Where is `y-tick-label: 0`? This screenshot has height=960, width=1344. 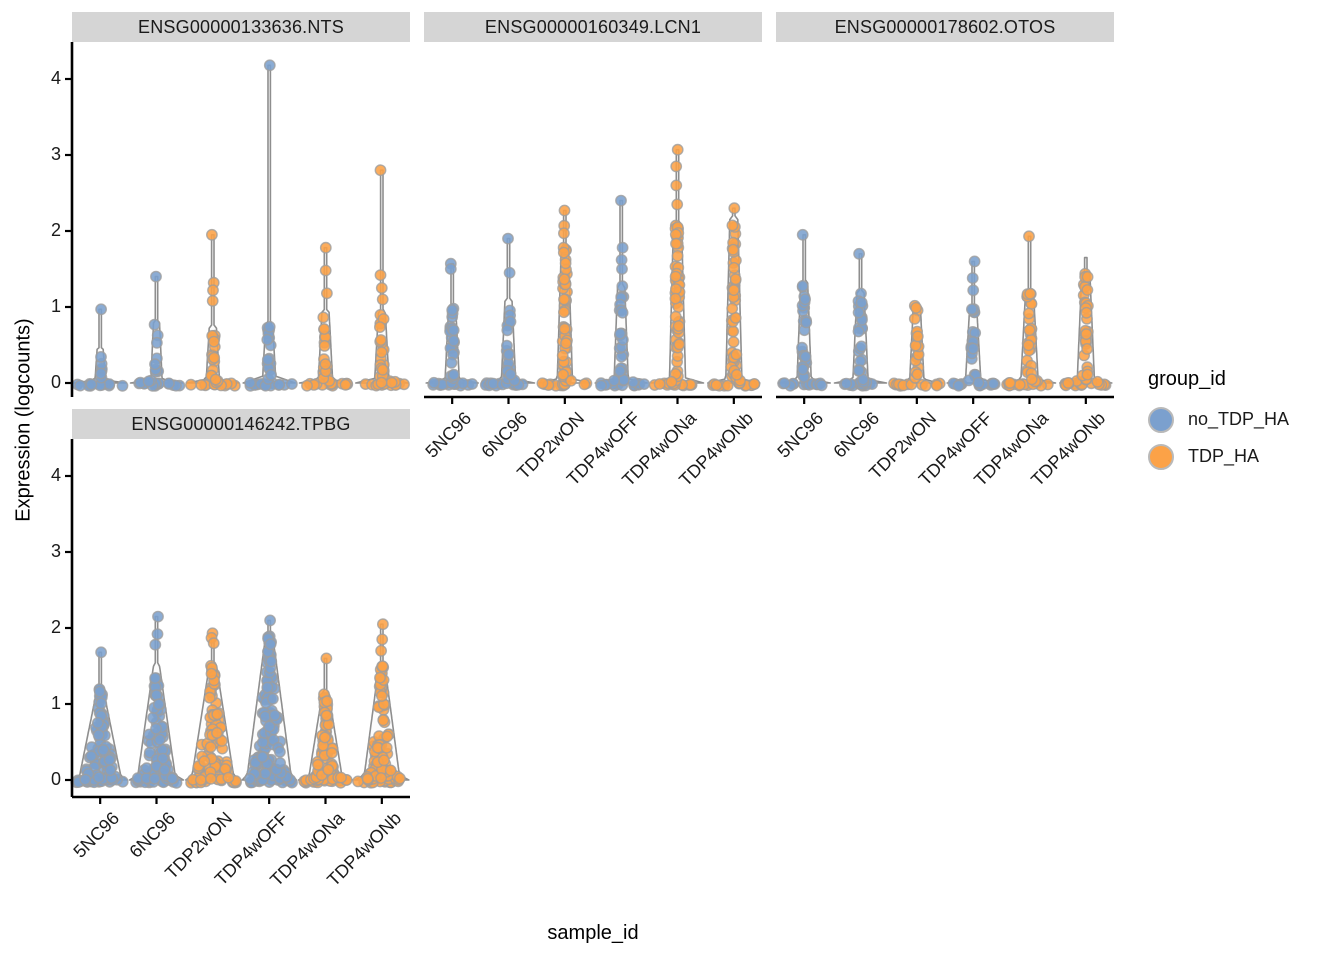
y-tick-label: 0 is located at coordinates (55, 382).